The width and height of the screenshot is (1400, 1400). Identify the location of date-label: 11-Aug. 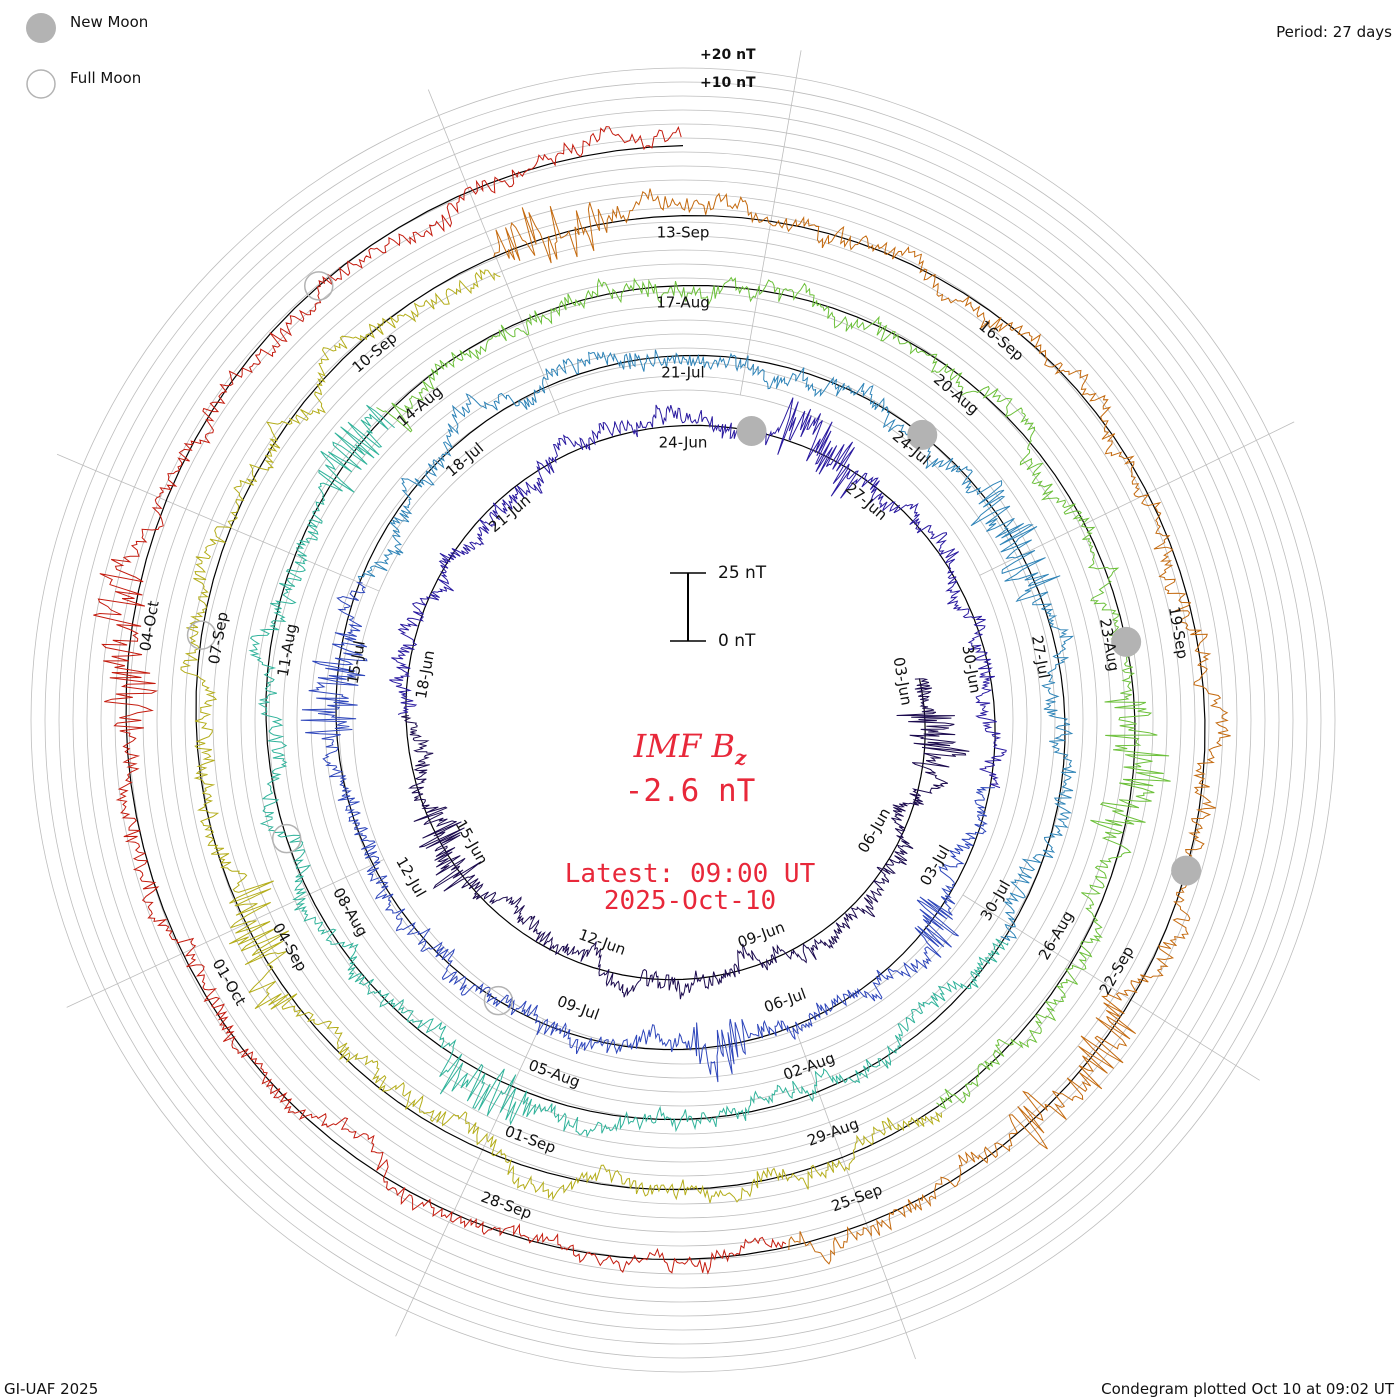
(287, 650).